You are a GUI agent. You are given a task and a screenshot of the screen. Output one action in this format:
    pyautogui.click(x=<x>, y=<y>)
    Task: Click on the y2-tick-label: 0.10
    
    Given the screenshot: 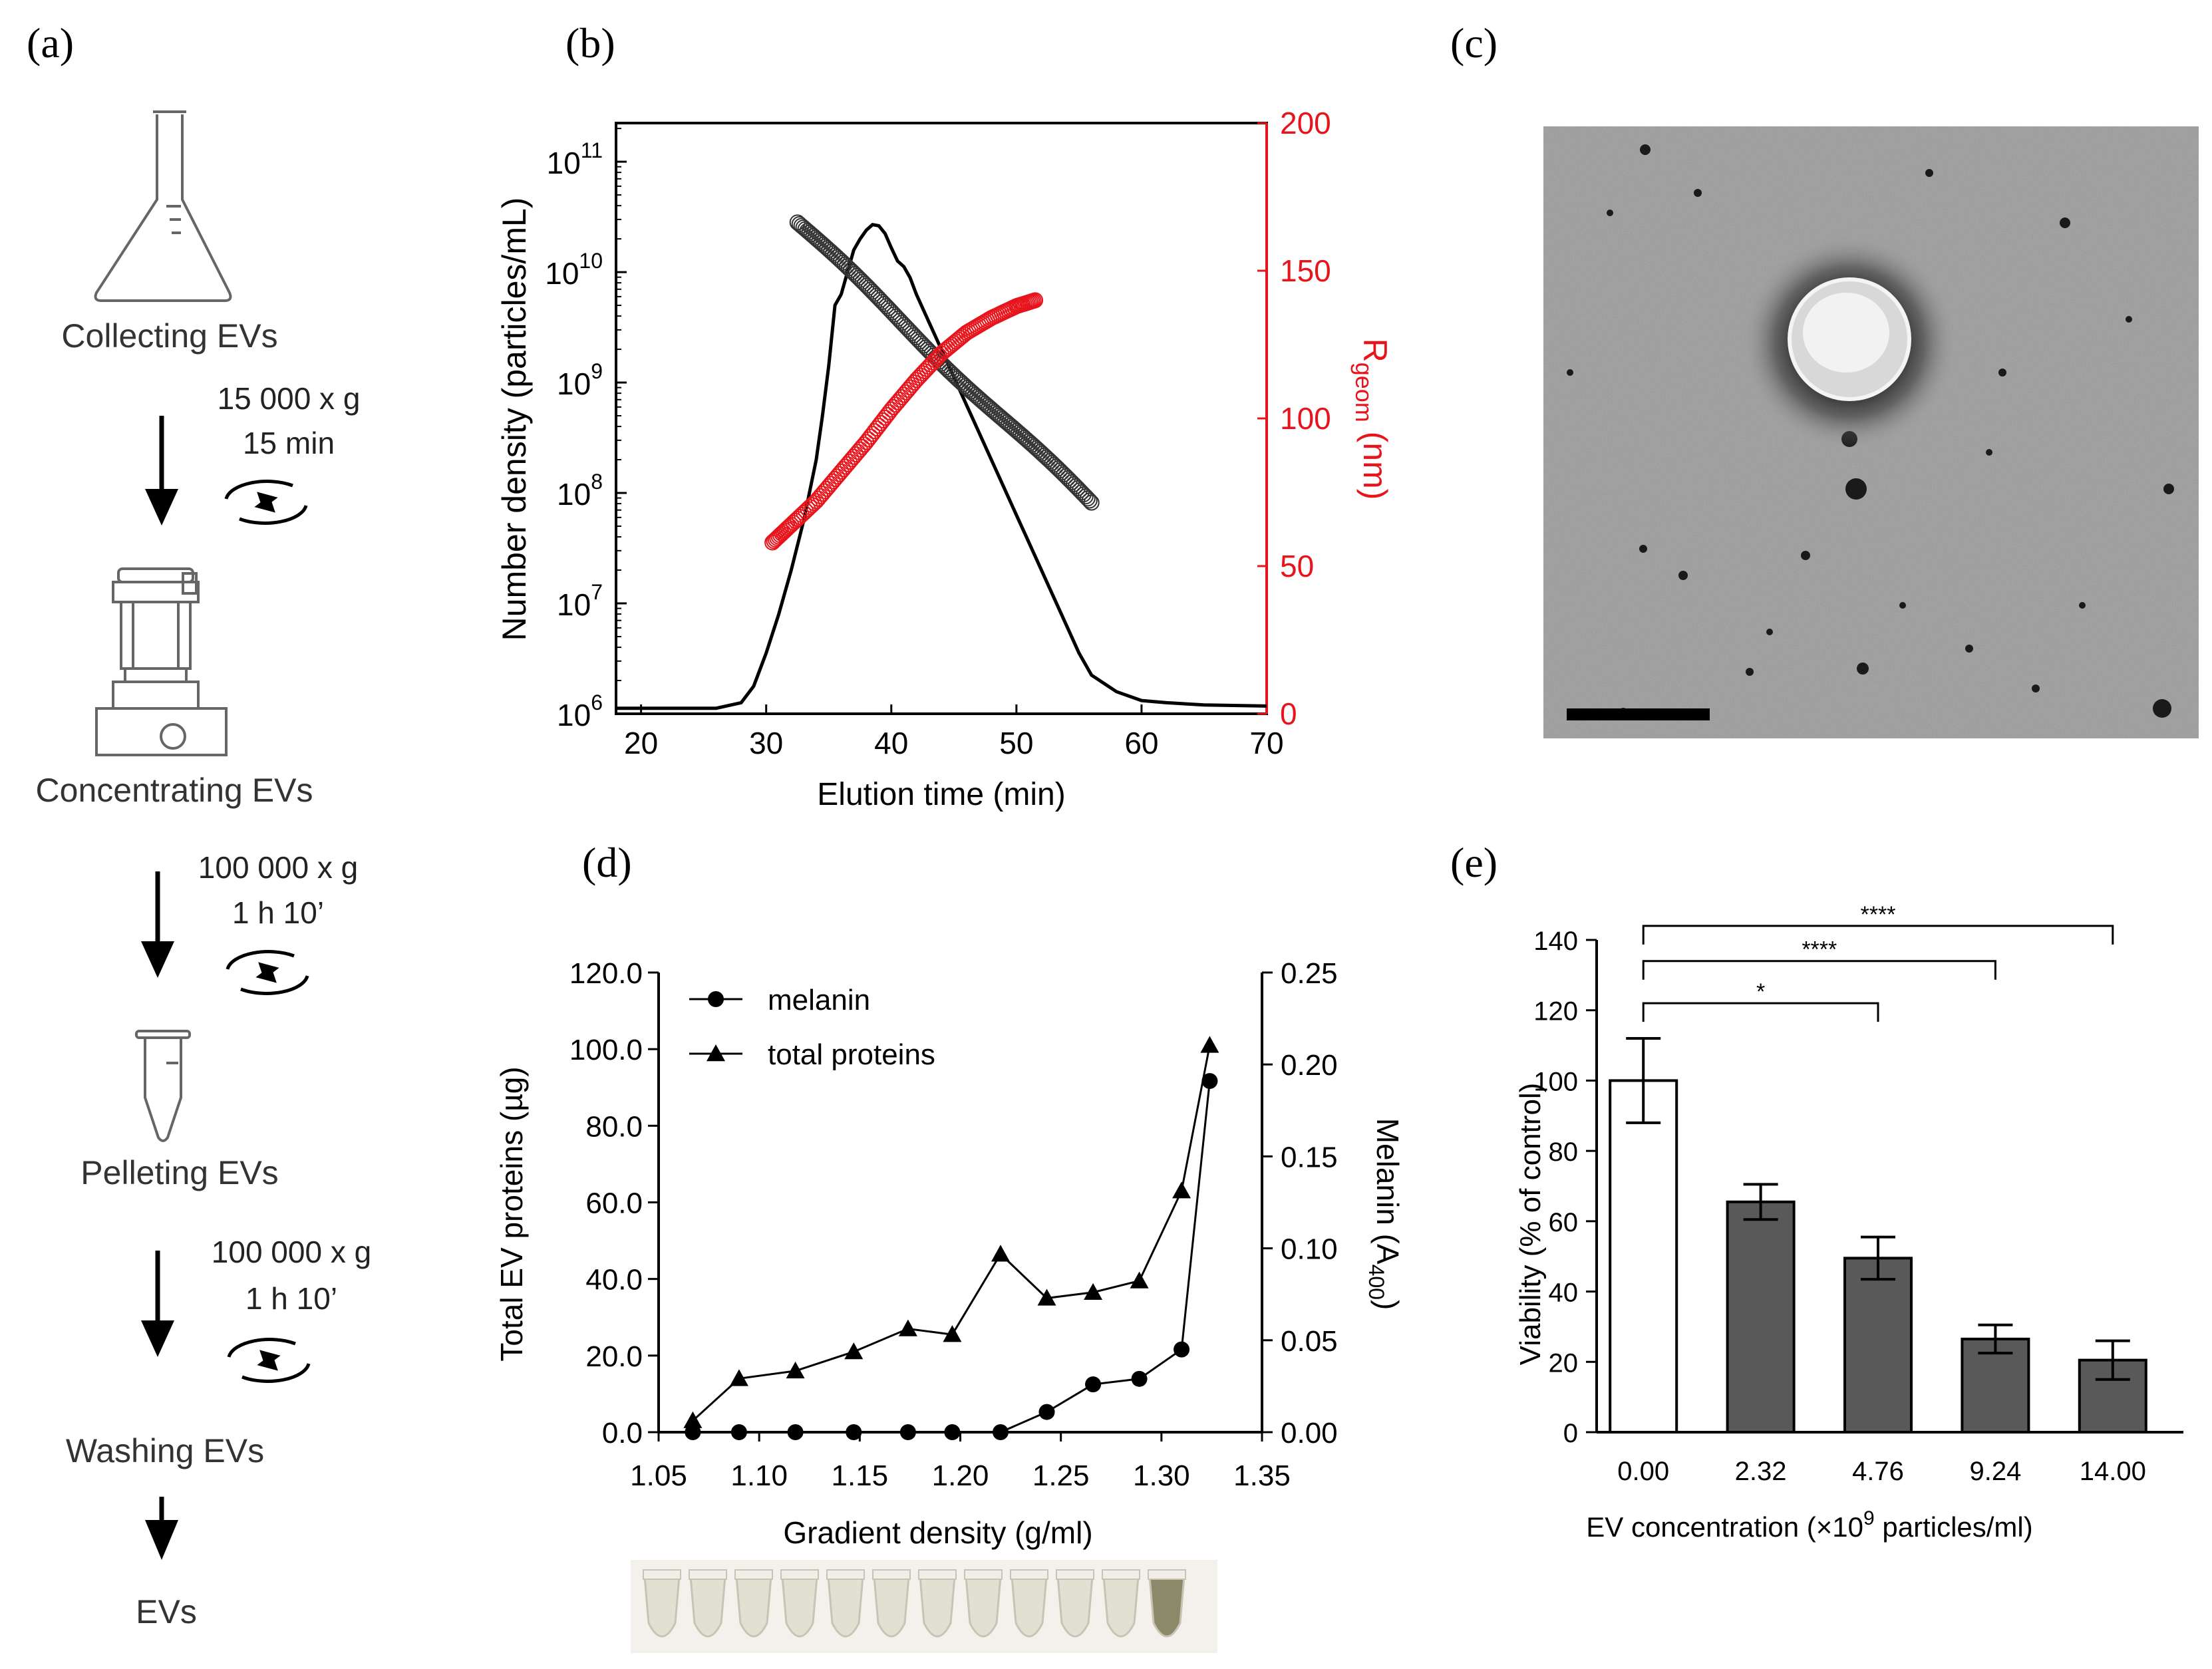 What is the action you would take?
    pyautogui.click(x=1309, y=1249)
    